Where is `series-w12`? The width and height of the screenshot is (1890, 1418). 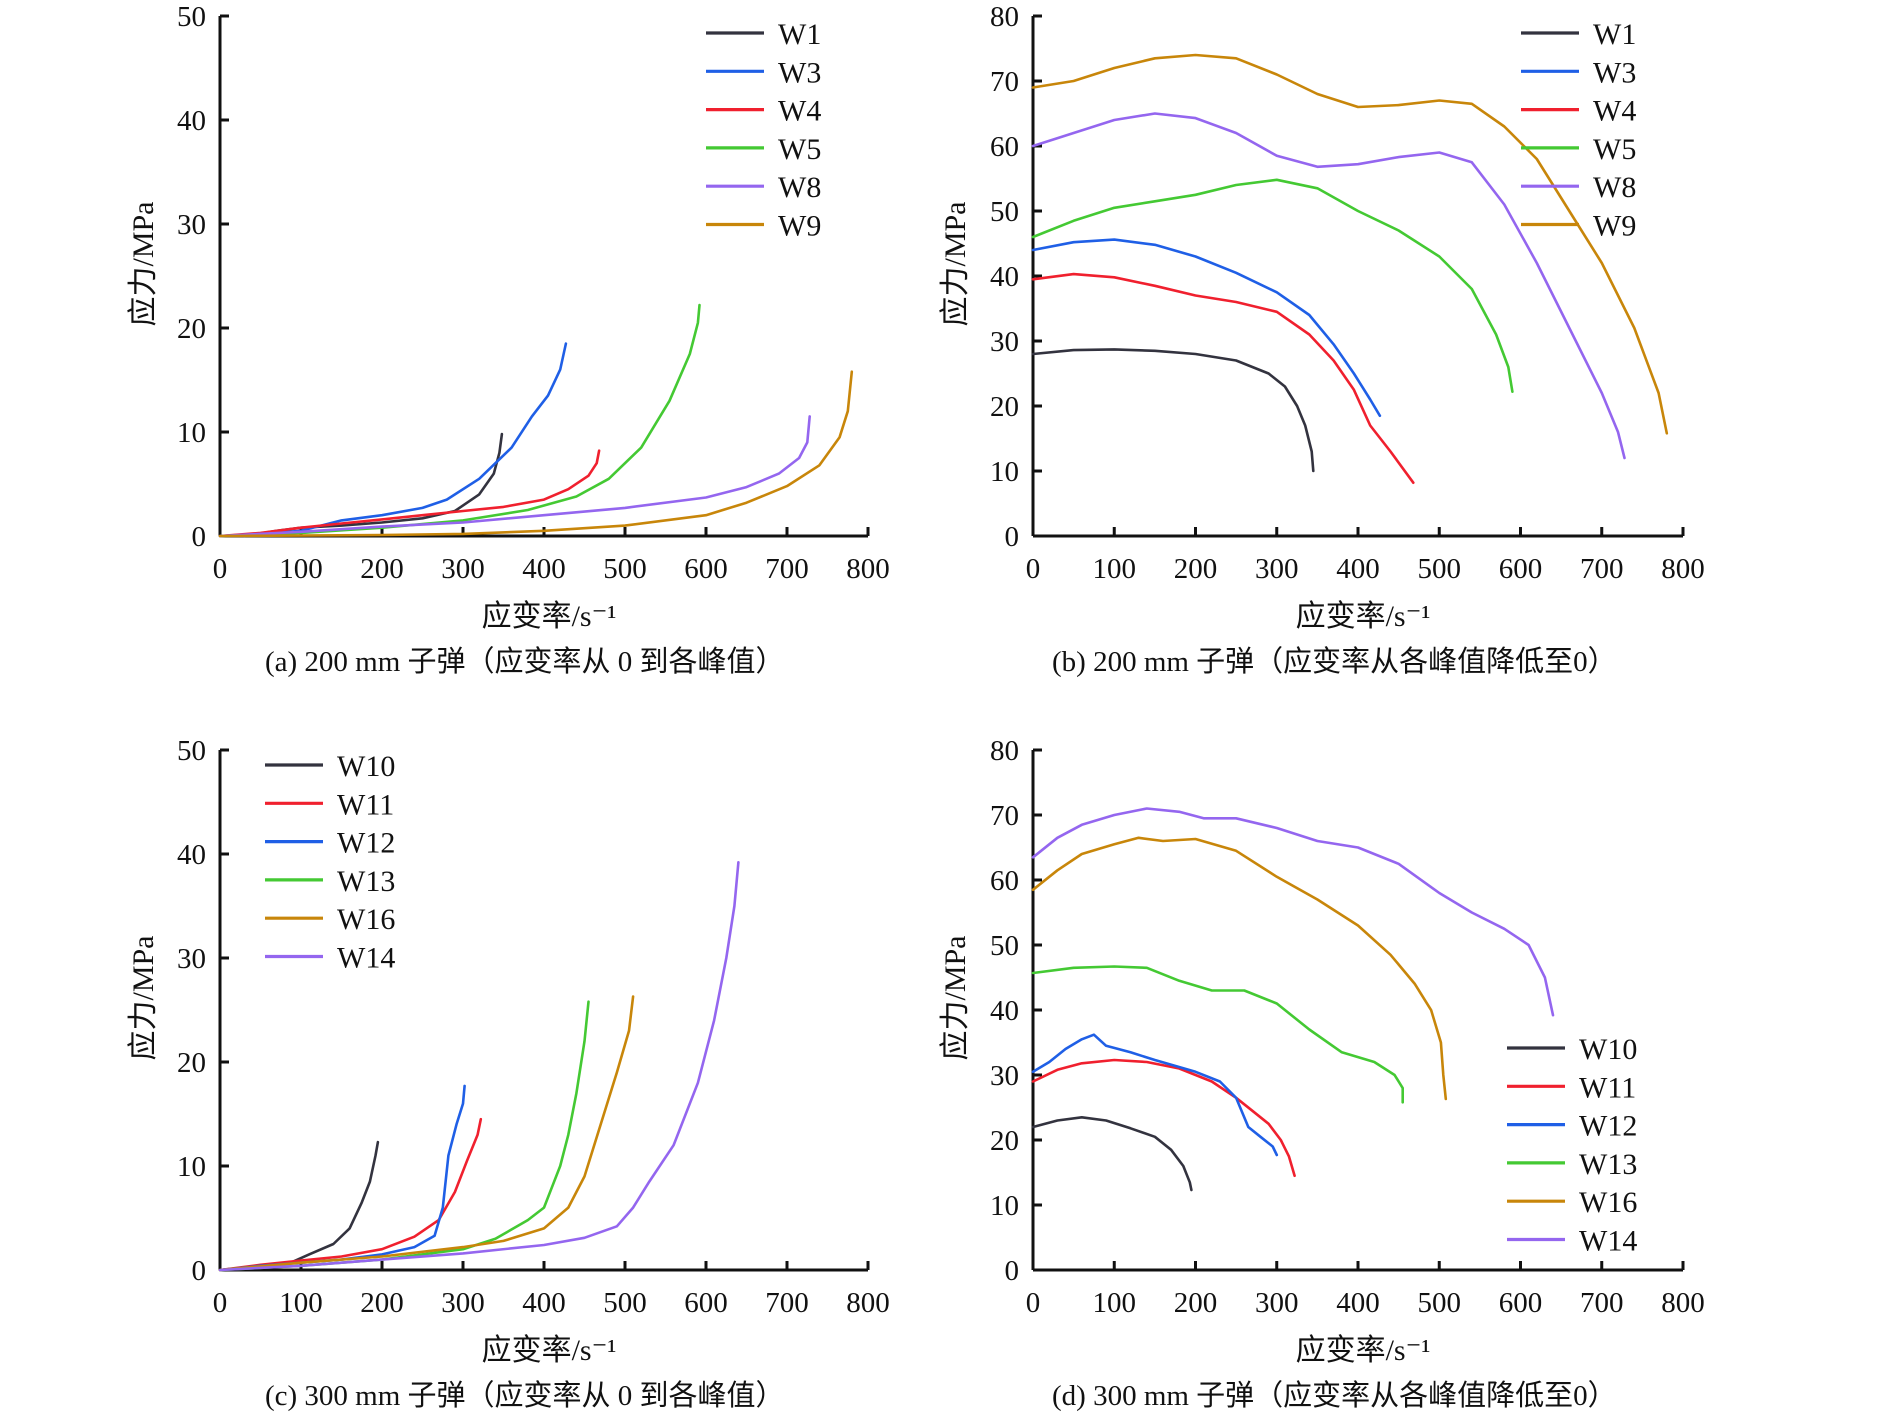
series-w12 is located at coordinates (342, 1178).